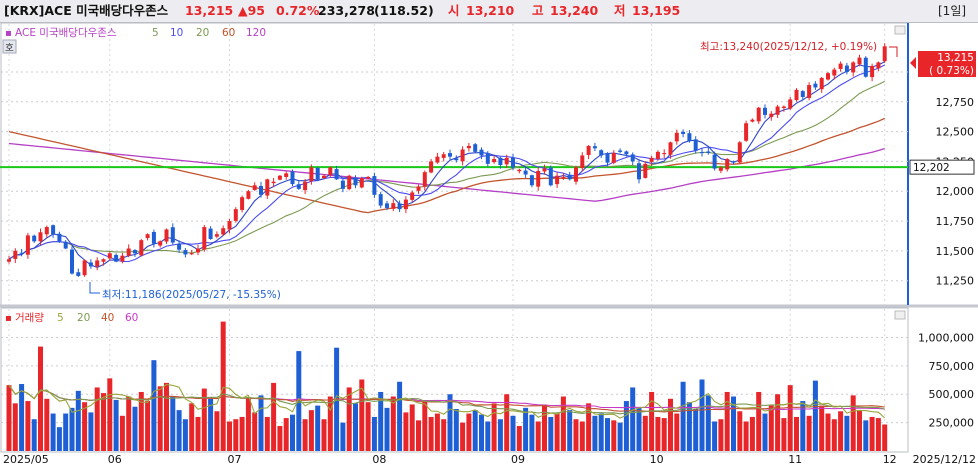 The image size is (978, 464). What do you see at coordinates (900, 30) in the screenshot?
I see `panel-minimize-button` at bounding box center [900, 30].